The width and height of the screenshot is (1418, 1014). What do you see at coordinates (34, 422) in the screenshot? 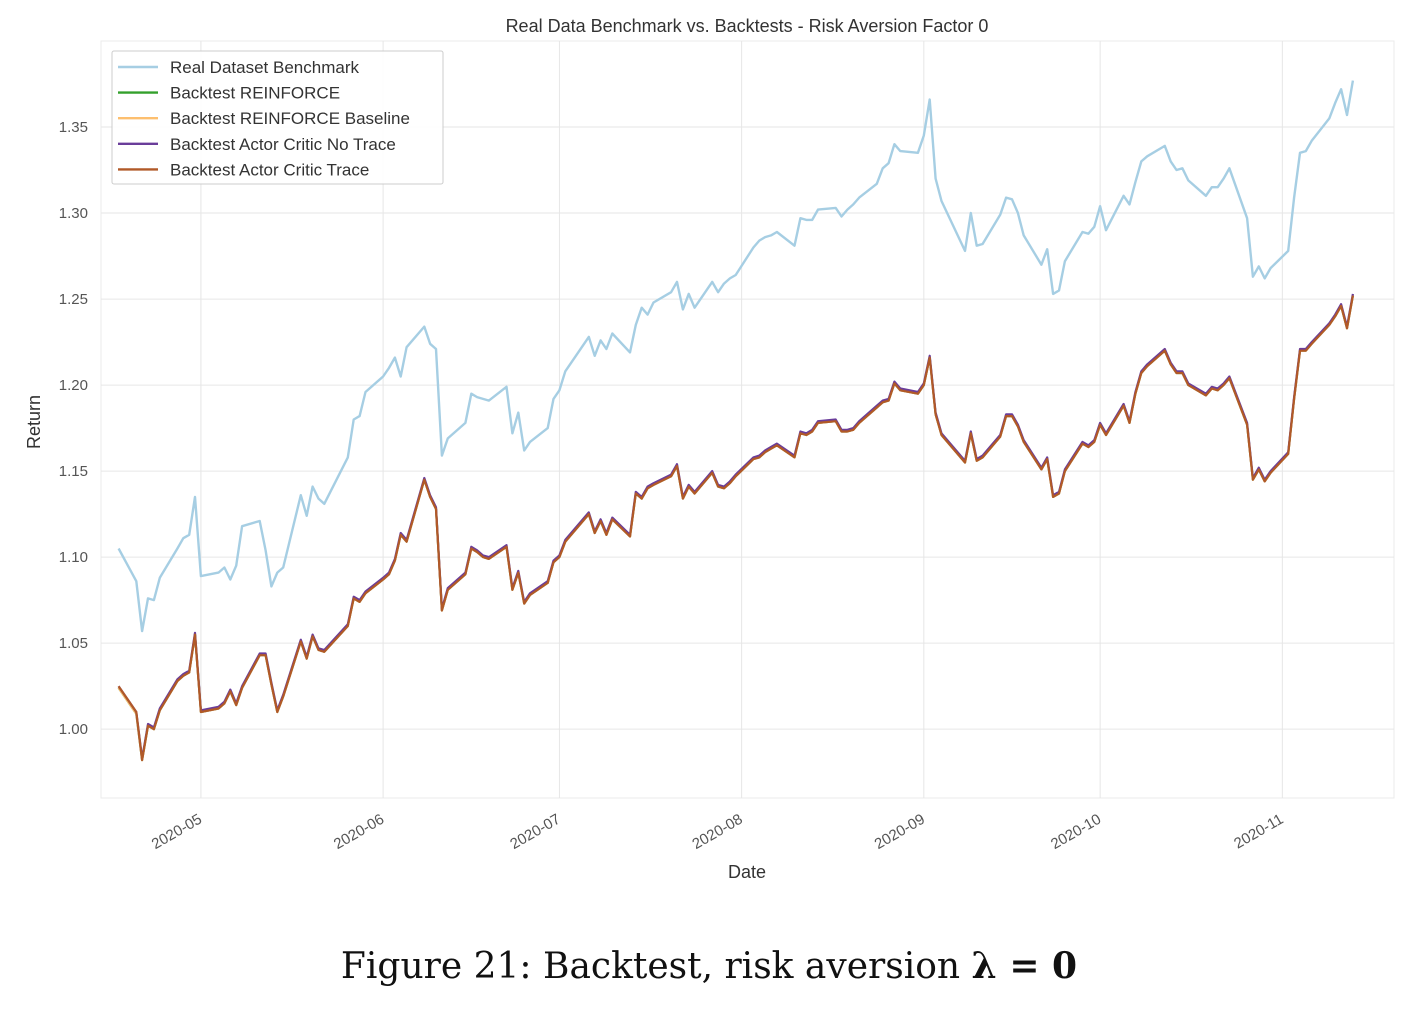
I see `y-axis-label: Return` at bounding box center [34, 422].